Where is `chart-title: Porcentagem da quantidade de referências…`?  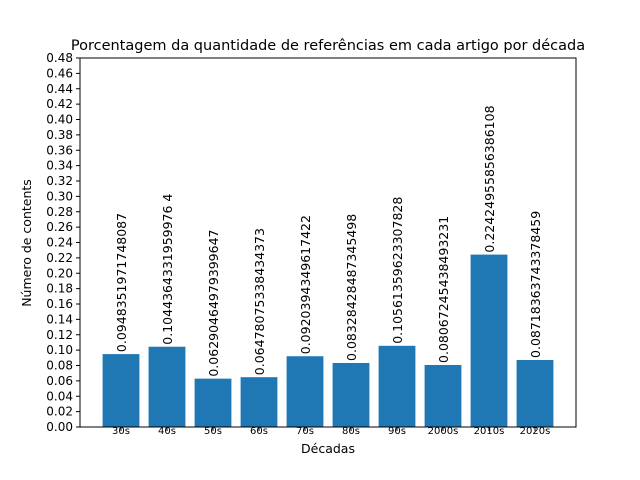 chart-title: Porcentagem da quantidade de referências… is located at coordinates (328, 46).